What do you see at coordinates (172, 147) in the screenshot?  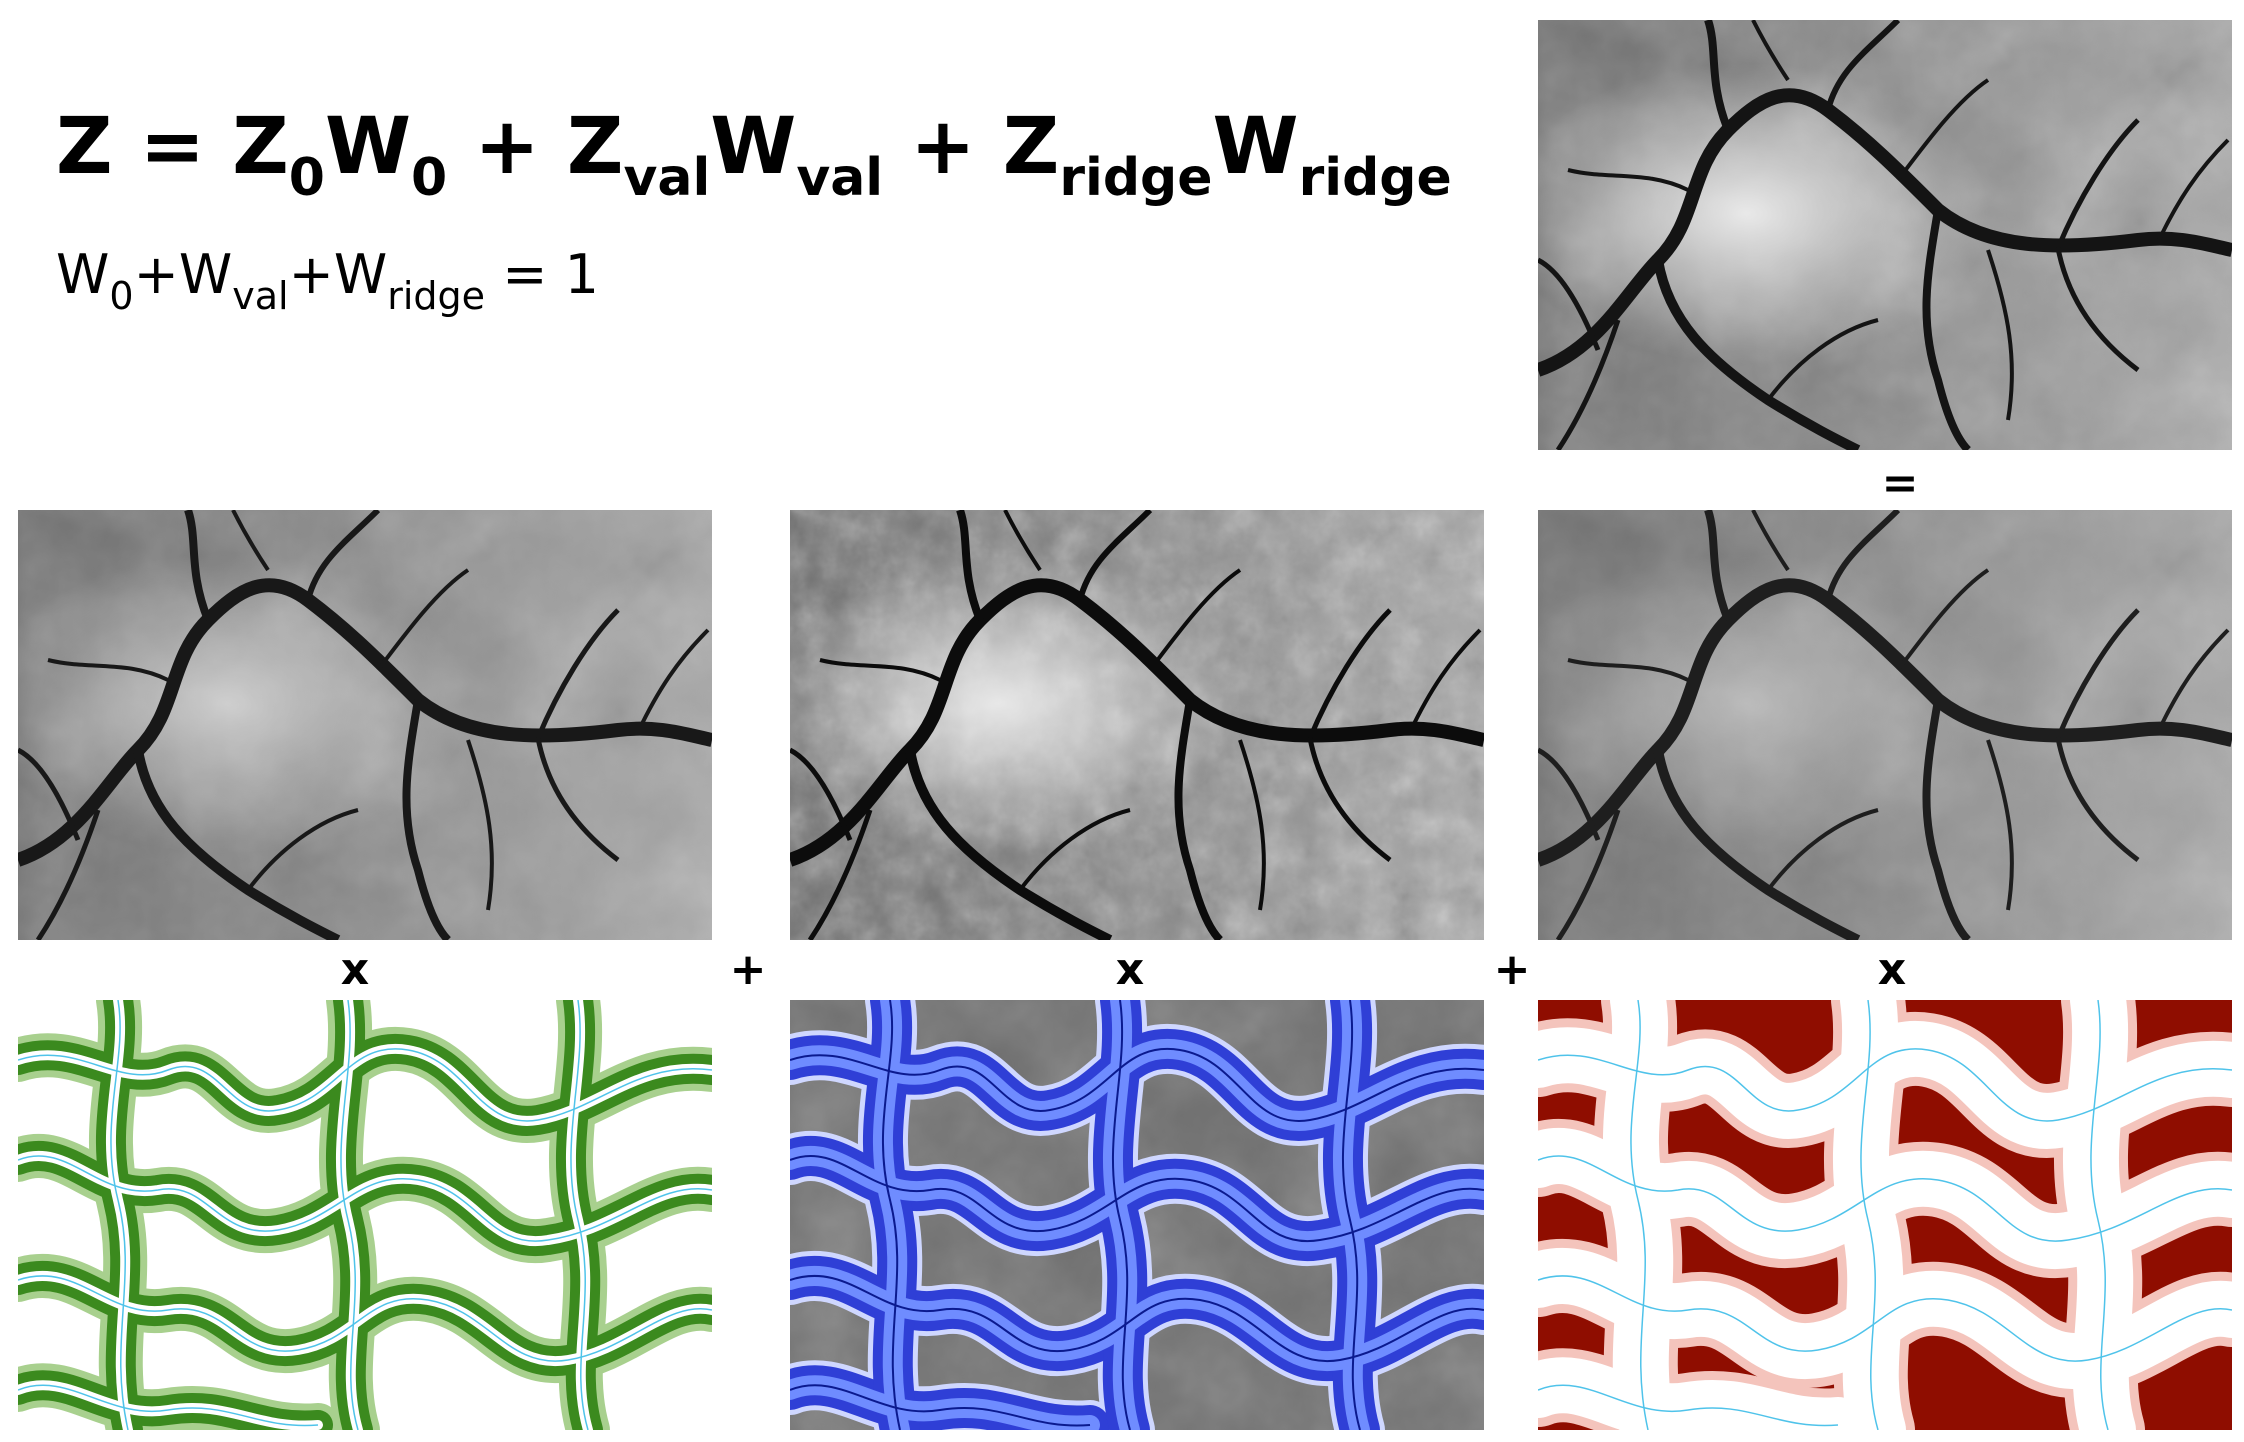 I see `formula-equals: =` at bounding box center [172, 147].